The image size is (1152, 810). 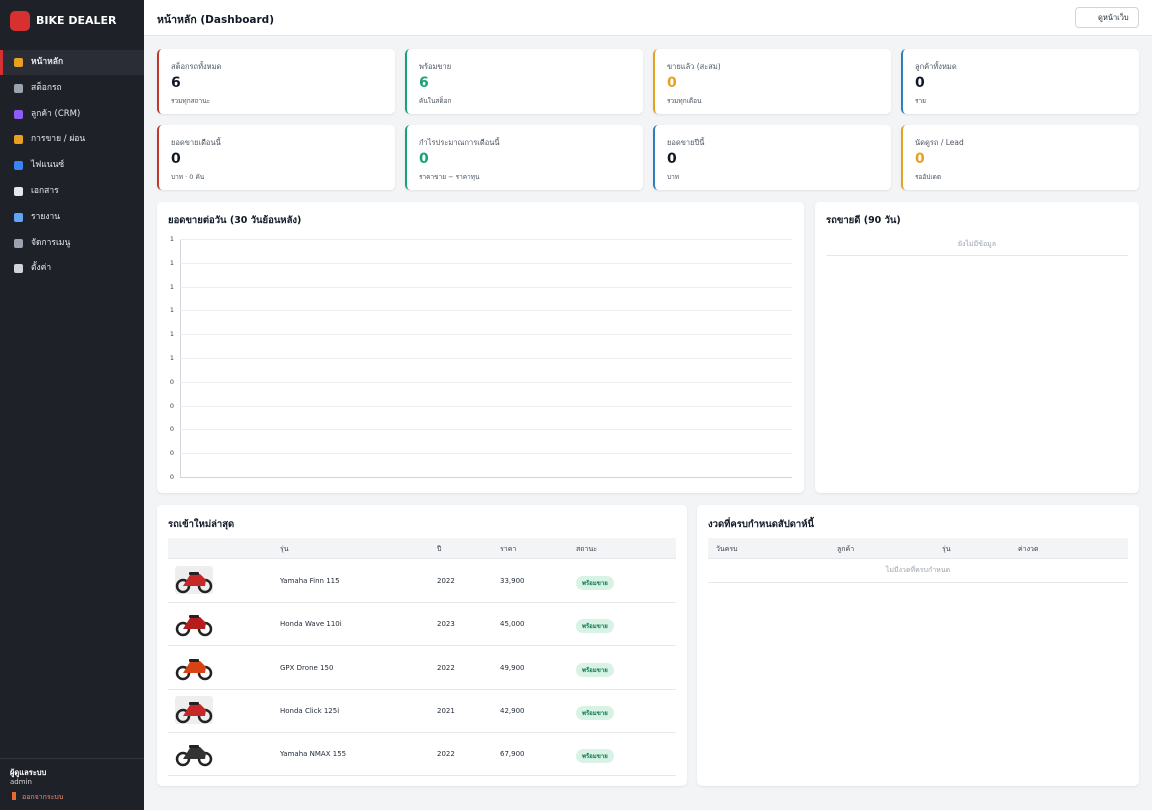 What do you see at coordinates (215, 20) in the screenshot?
I see `page-title: หน้าหลัก (Dashboard)` at bounding box center [215, 20].